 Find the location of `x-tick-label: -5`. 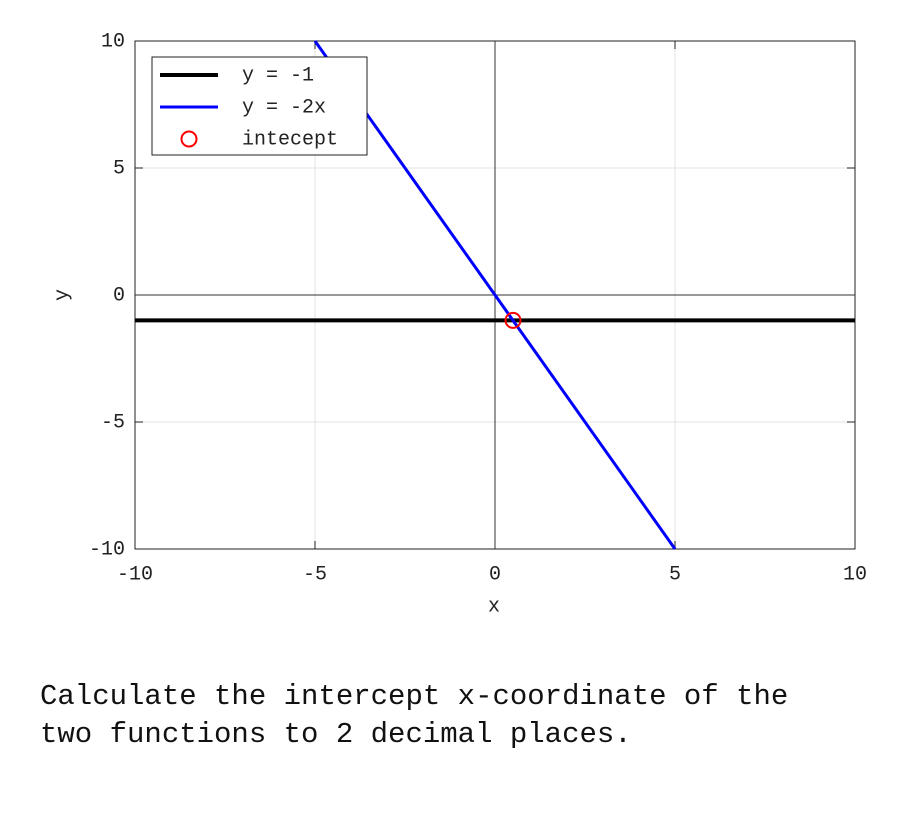

x-tick-label: -5 is located at coordinates (315, 574).